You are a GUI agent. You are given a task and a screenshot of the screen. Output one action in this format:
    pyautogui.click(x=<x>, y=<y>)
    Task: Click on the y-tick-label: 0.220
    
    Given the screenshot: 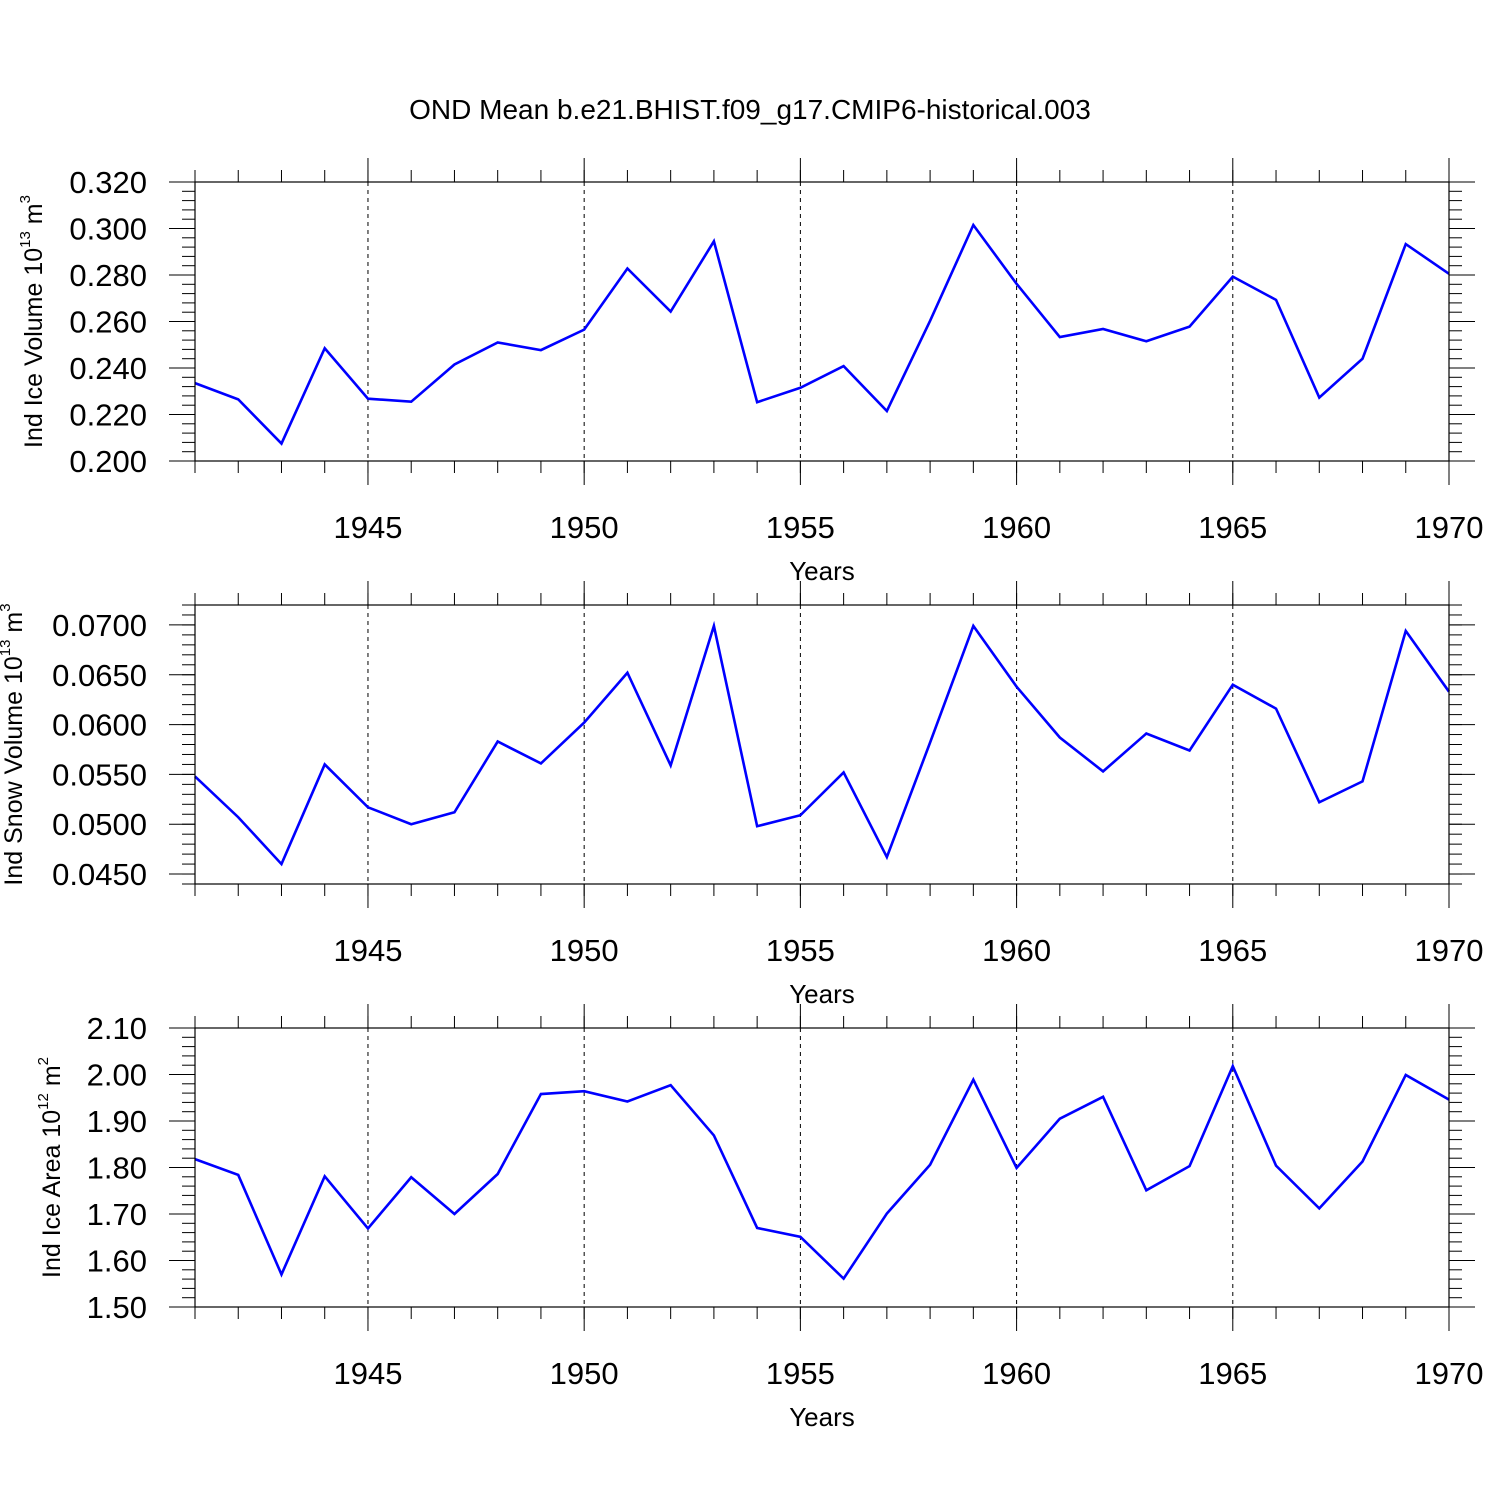 What is the action you would take?
    pyautogui.click(x=108, y=415)
    